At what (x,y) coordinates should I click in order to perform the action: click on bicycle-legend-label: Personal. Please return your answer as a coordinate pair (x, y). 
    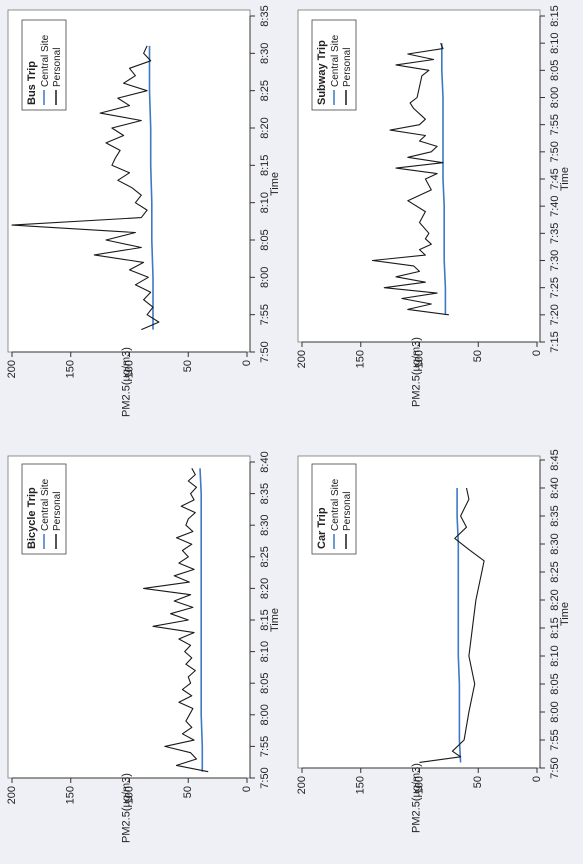
    Looking at the image, I should click on (57, 511).